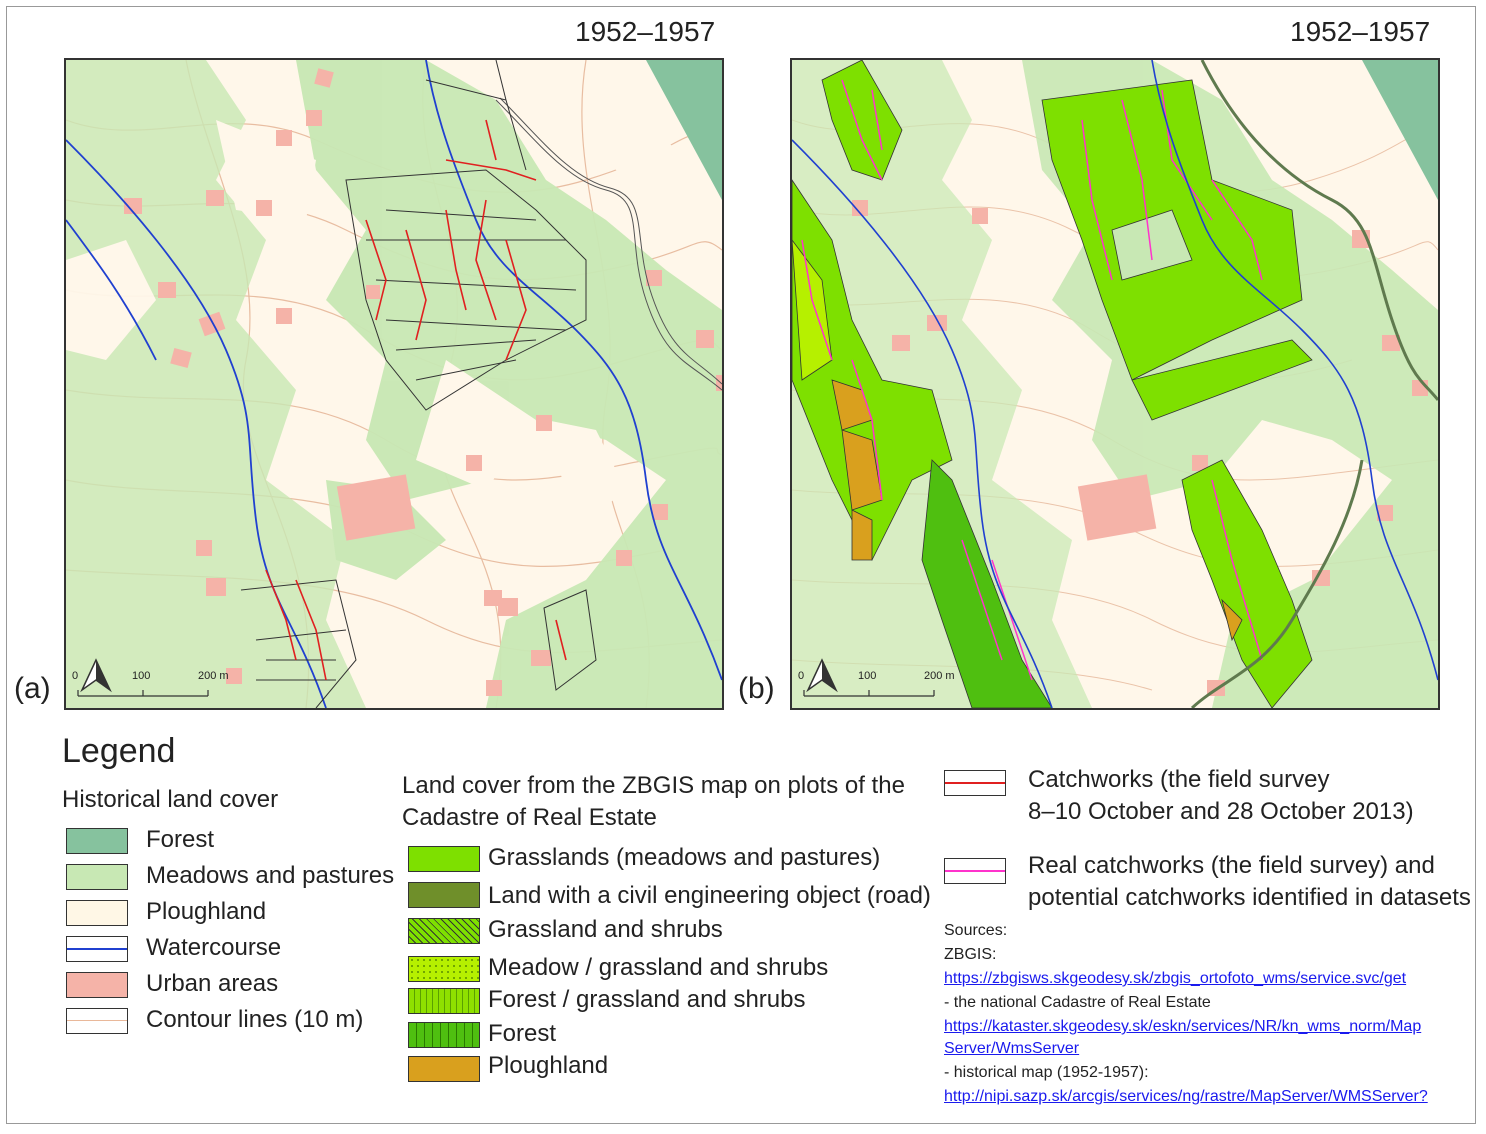 This screenshot has width=1486, height=1134. I want to click on panel-a-label: (a), so click(32, 688).